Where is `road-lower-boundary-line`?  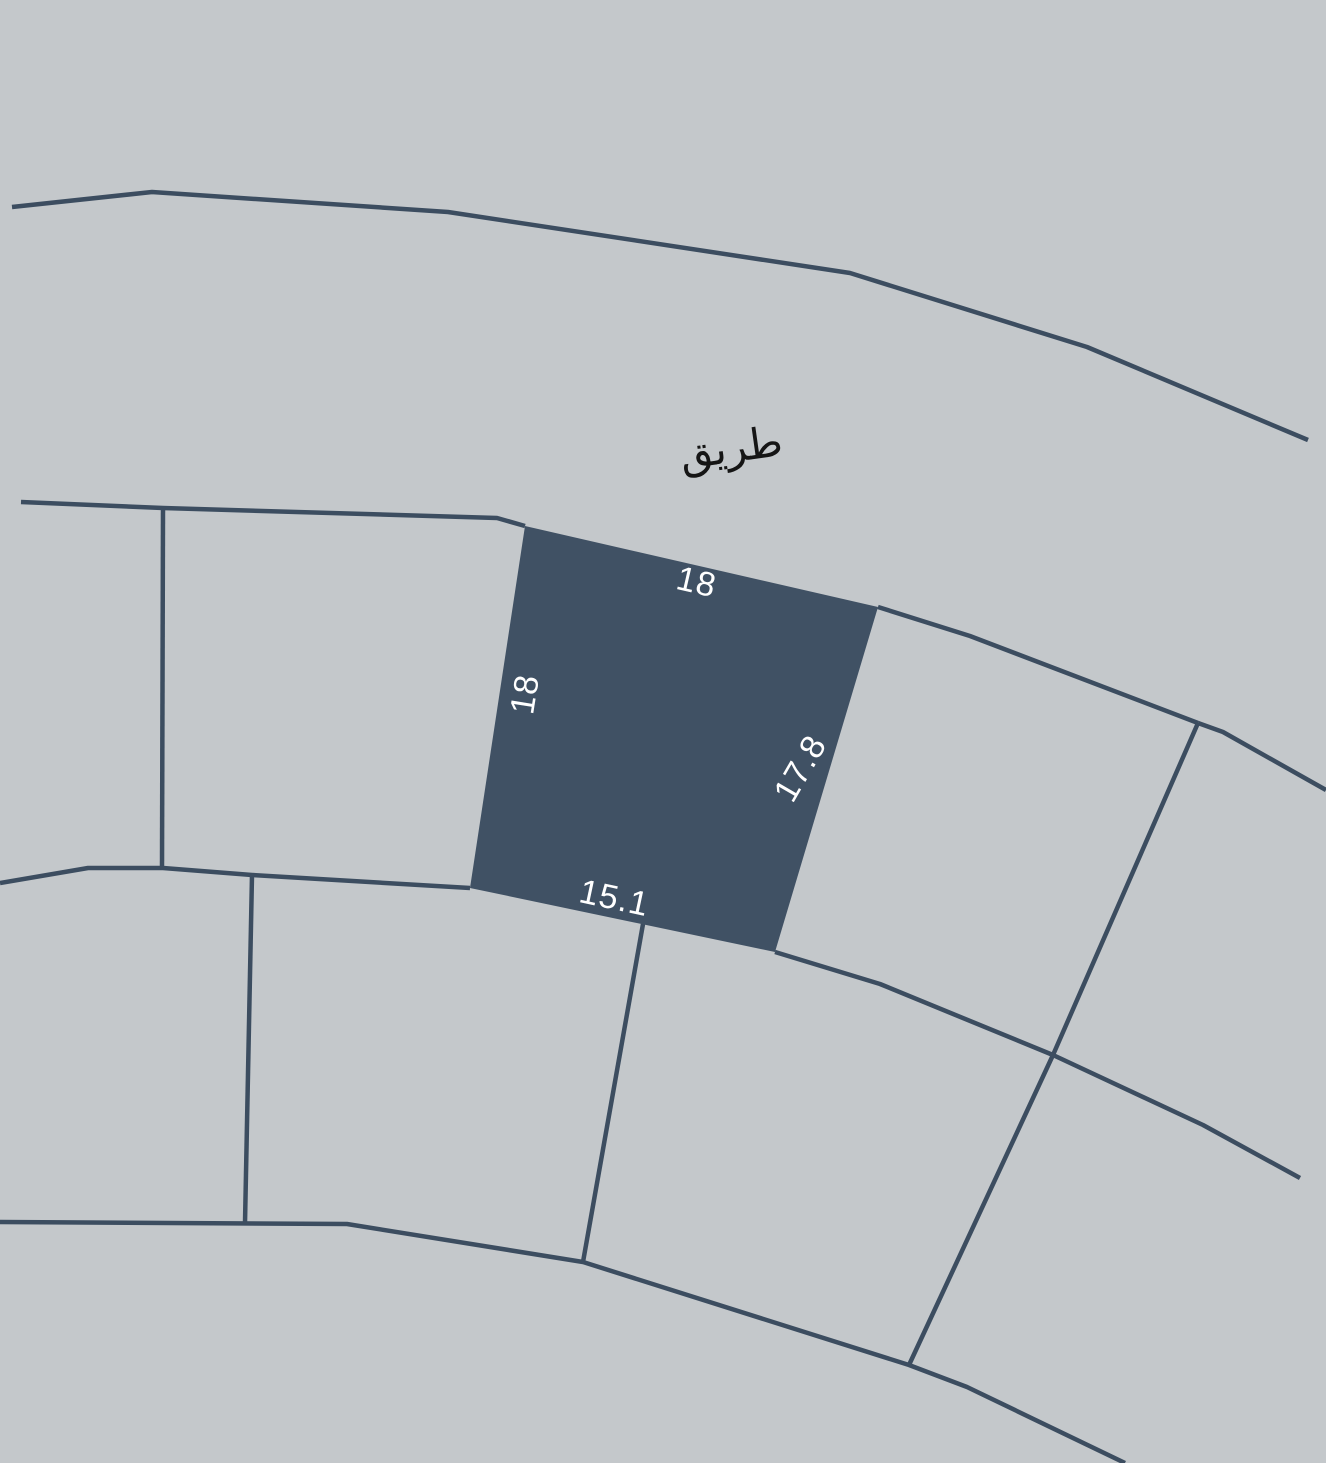 road-lower-boundary-line is located at coordinates (1038, 665).